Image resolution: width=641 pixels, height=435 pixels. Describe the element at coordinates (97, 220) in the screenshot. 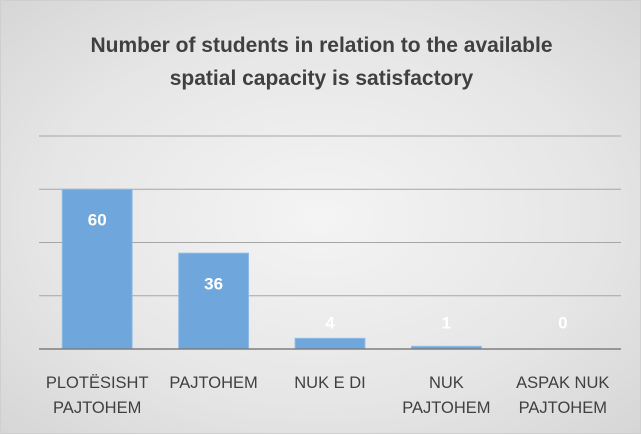

I see `data-label: 60` at that location.